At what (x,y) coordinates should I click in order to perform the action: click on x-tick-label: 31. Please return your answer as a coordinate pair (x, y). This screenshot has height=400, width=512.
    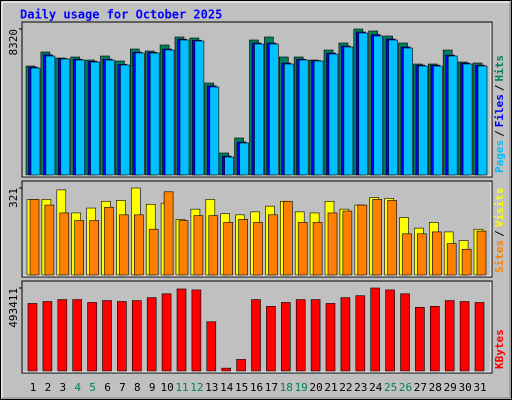
    Looking at the image, I should click on (479, 387).